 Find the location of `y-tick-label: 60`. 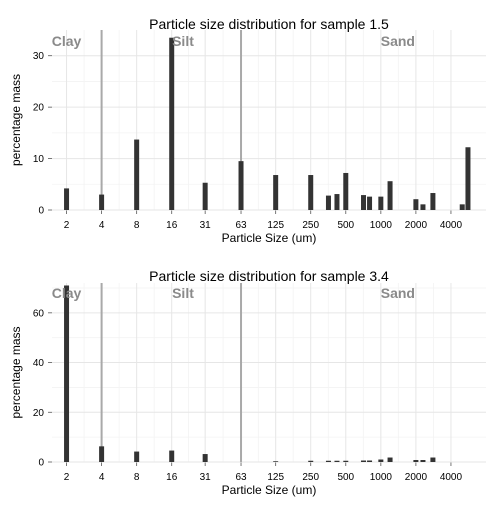

y-tick-label: 60 is located at coordinates (39, 313).